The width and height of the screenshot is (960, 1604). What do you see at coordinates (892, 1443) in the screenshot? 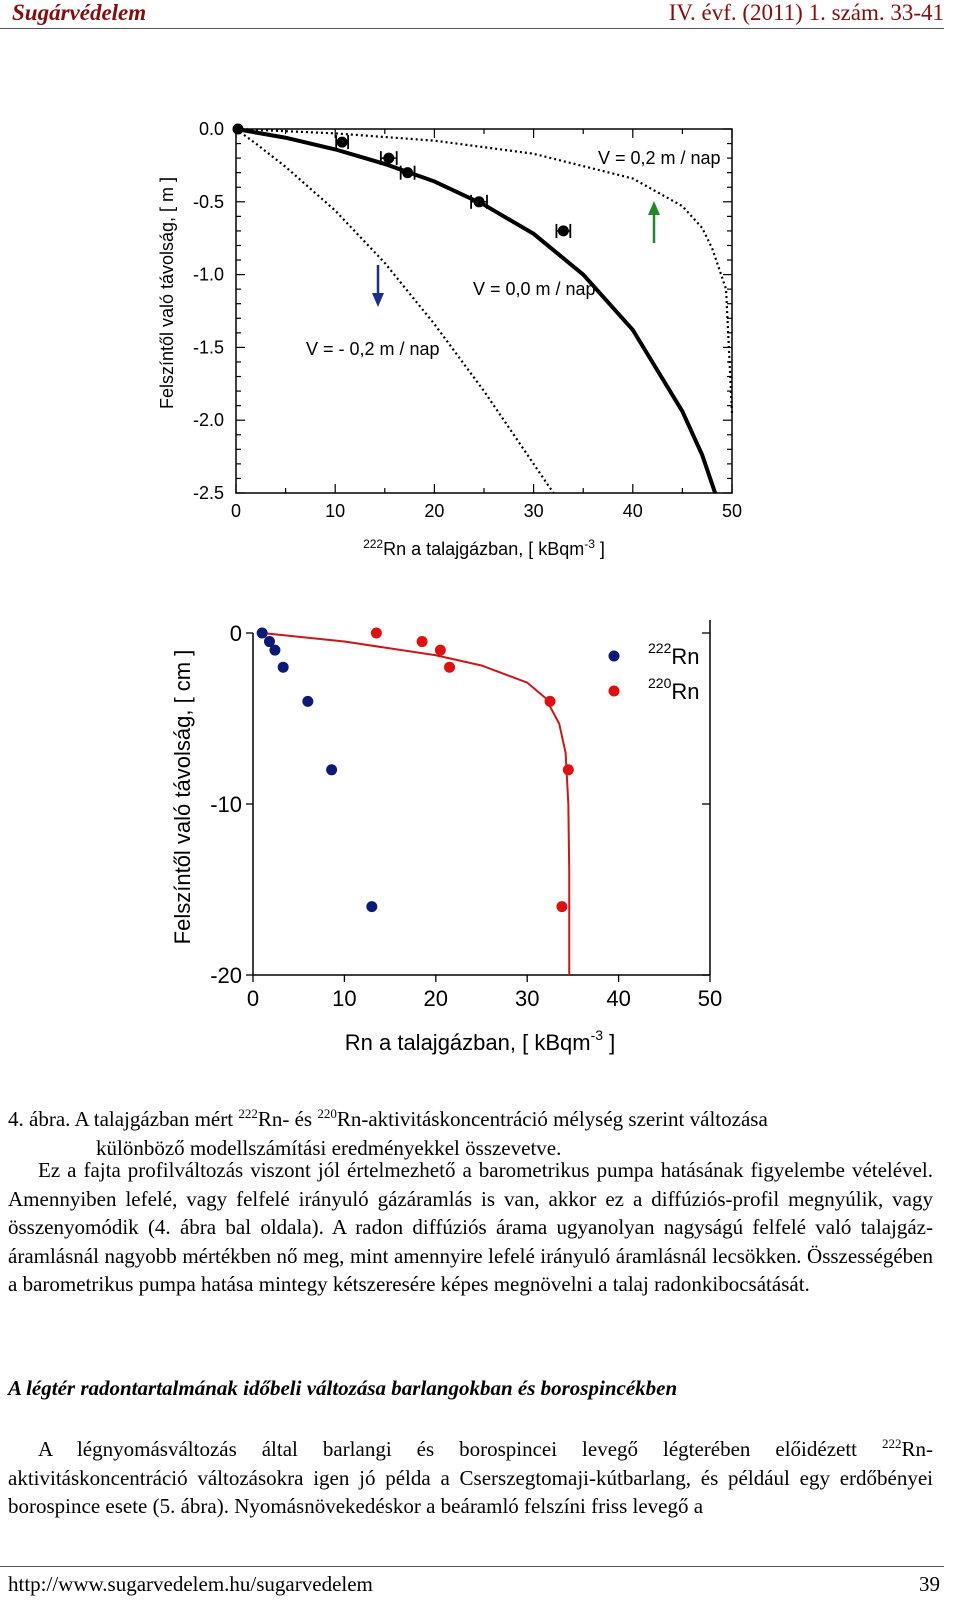
I see `p2-sup: 222` at bounding box center [892, 1443].